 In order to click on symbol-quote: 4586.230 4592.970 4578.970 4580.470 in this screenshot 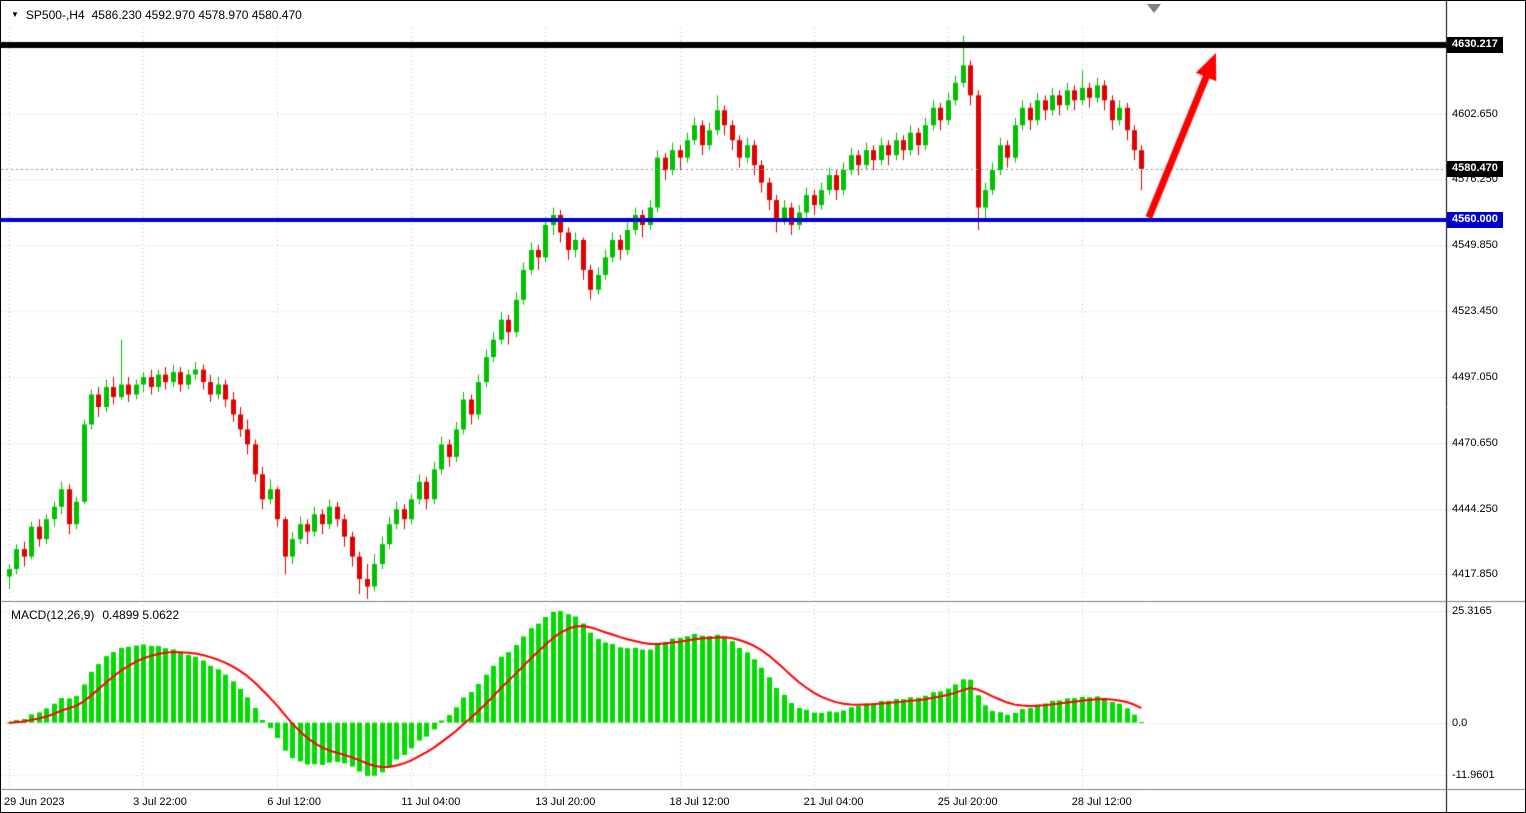, I will do `click(196, 15)`.